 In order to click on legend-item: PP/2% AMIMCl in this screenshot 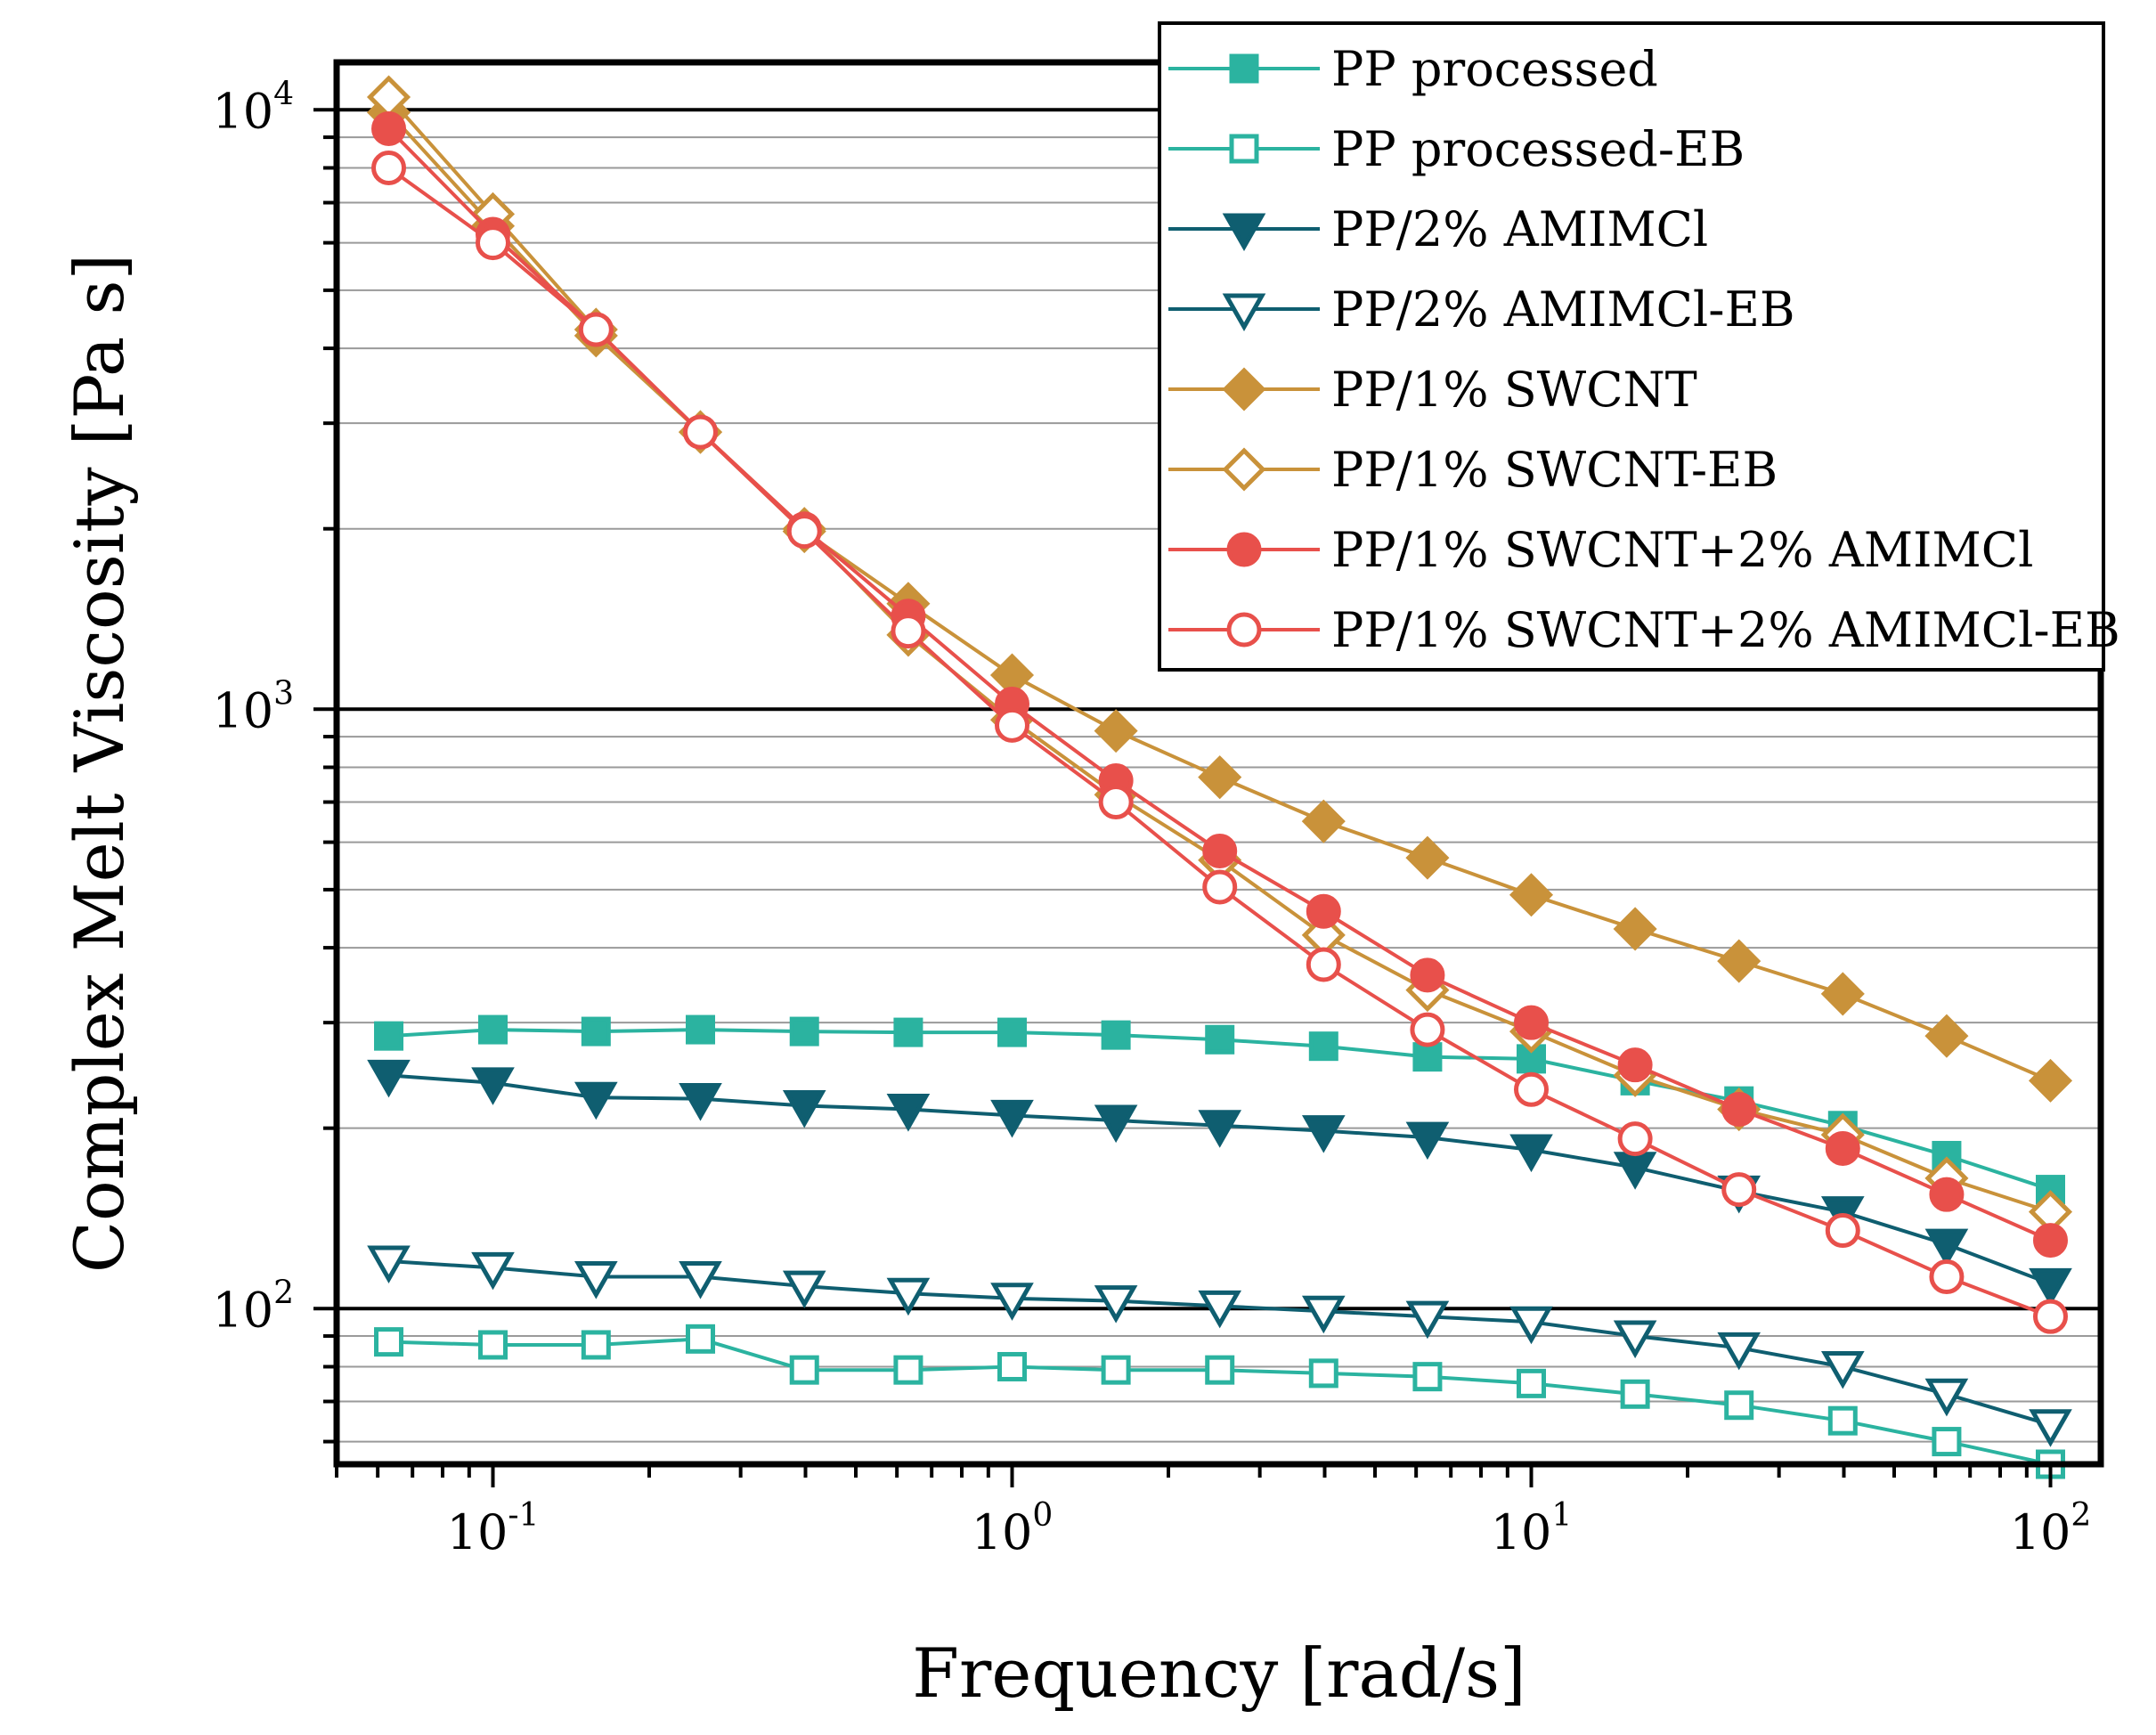, I will do `click(1438, 229)`.